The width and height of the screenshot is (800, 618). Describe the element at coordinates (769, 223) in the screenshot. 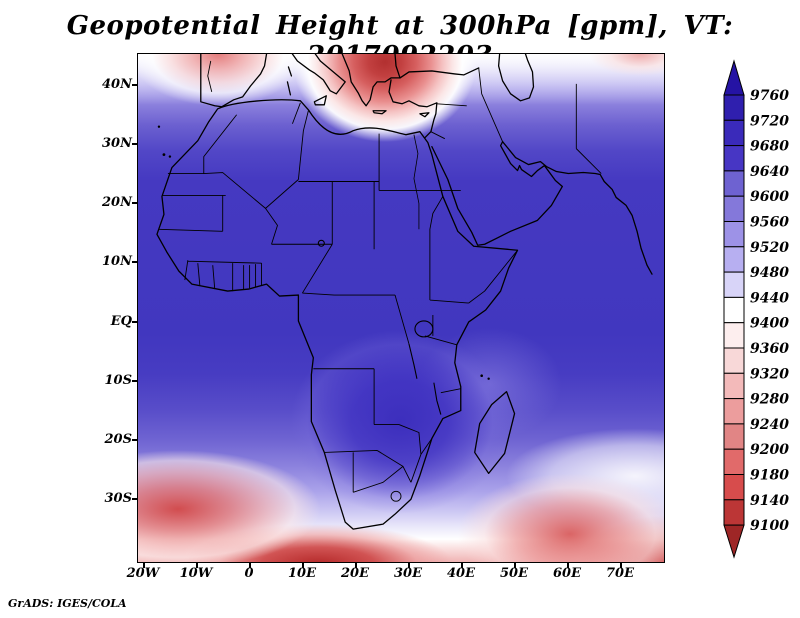

I see `colorbar-tick-label: 9560` at that location.